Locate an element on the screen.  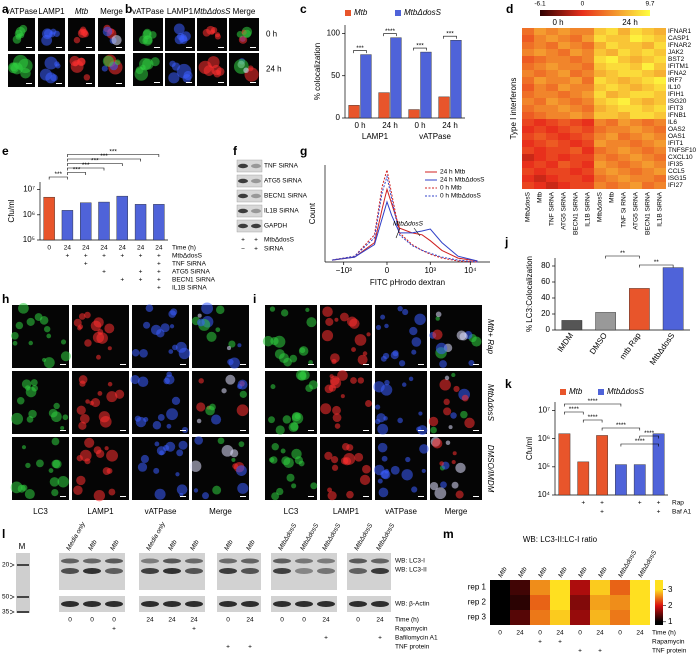
y-tick-label: 10⁴ is located at coordinates (544, 494).